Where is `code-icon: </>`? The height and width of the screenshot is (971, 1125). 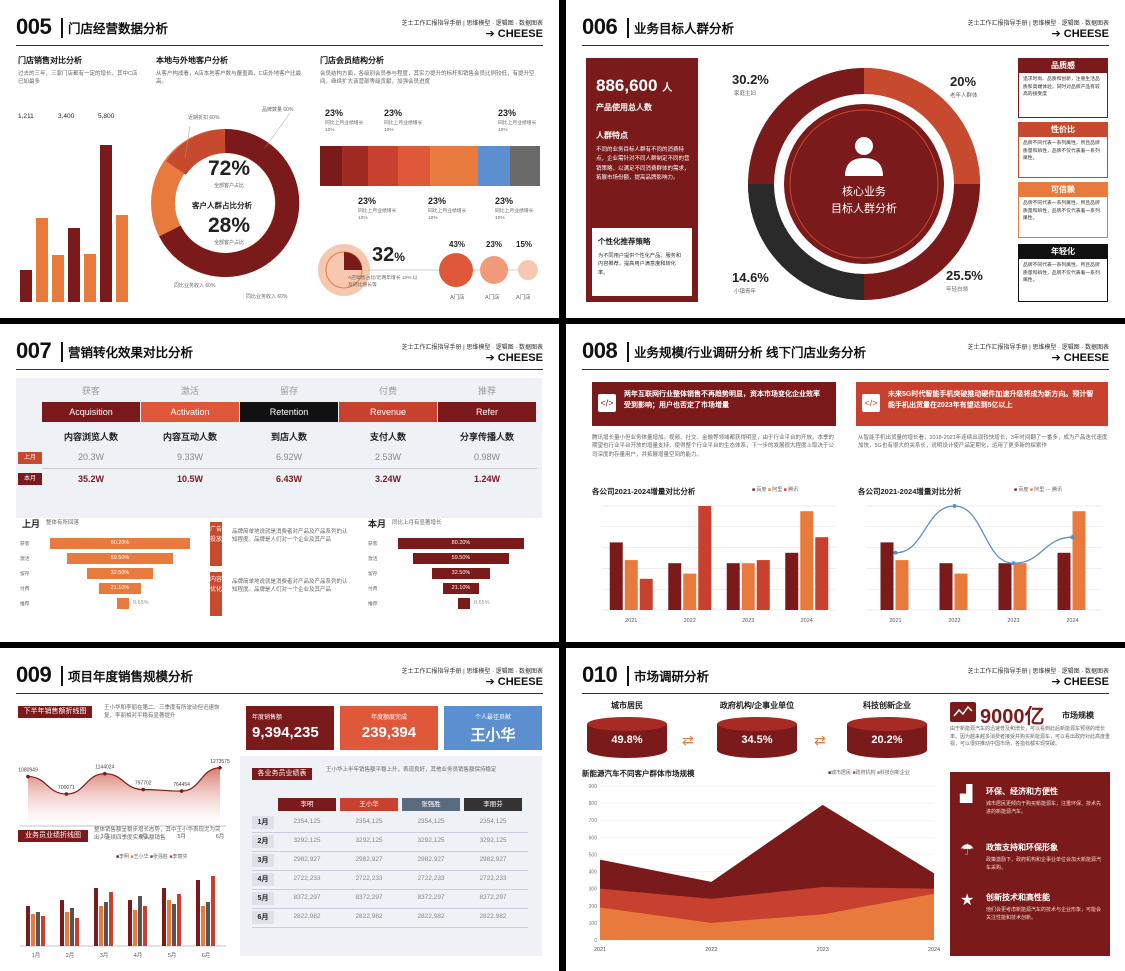
code-icon: </> is located at coordinates (871, 403).